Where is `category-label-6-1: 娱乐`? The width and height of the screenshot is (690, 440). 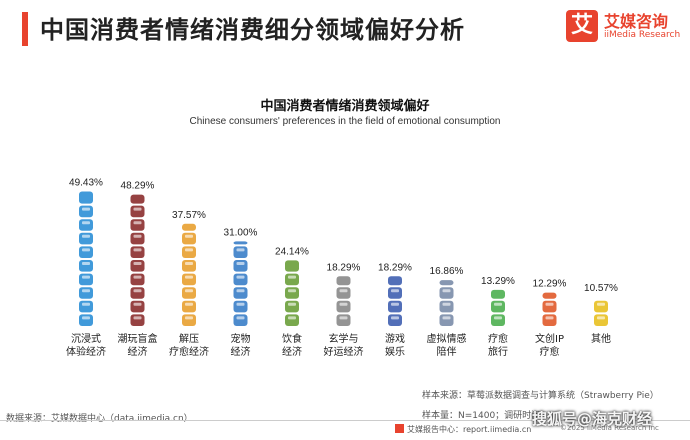 category-label-6-1: 娱乐 is located at coordinates (395, 351).